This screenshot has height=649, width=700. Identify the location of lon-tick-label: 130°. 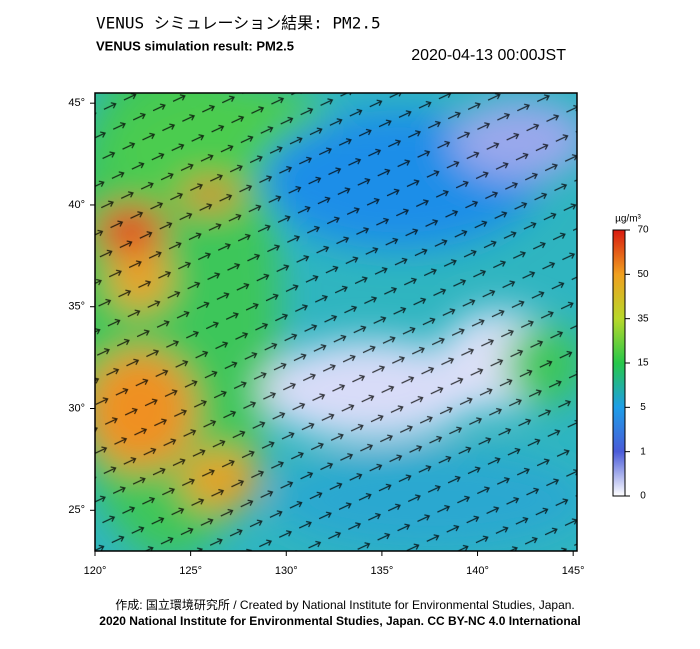
(286, 571).